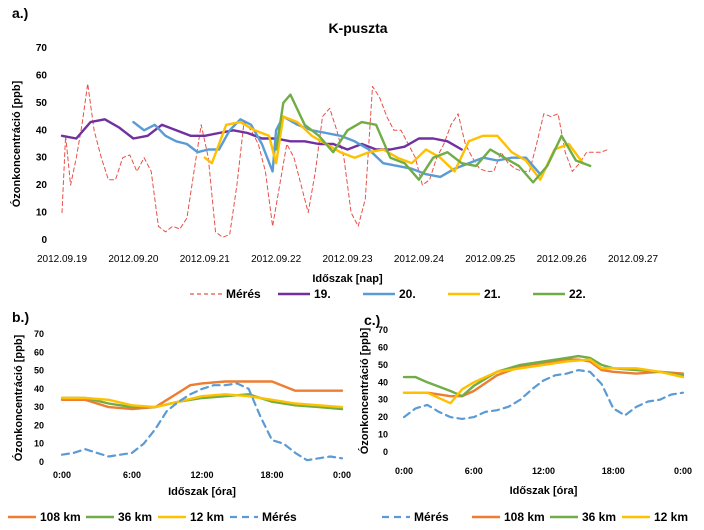  I want to click on legend-label: 19., so click(322, 294).